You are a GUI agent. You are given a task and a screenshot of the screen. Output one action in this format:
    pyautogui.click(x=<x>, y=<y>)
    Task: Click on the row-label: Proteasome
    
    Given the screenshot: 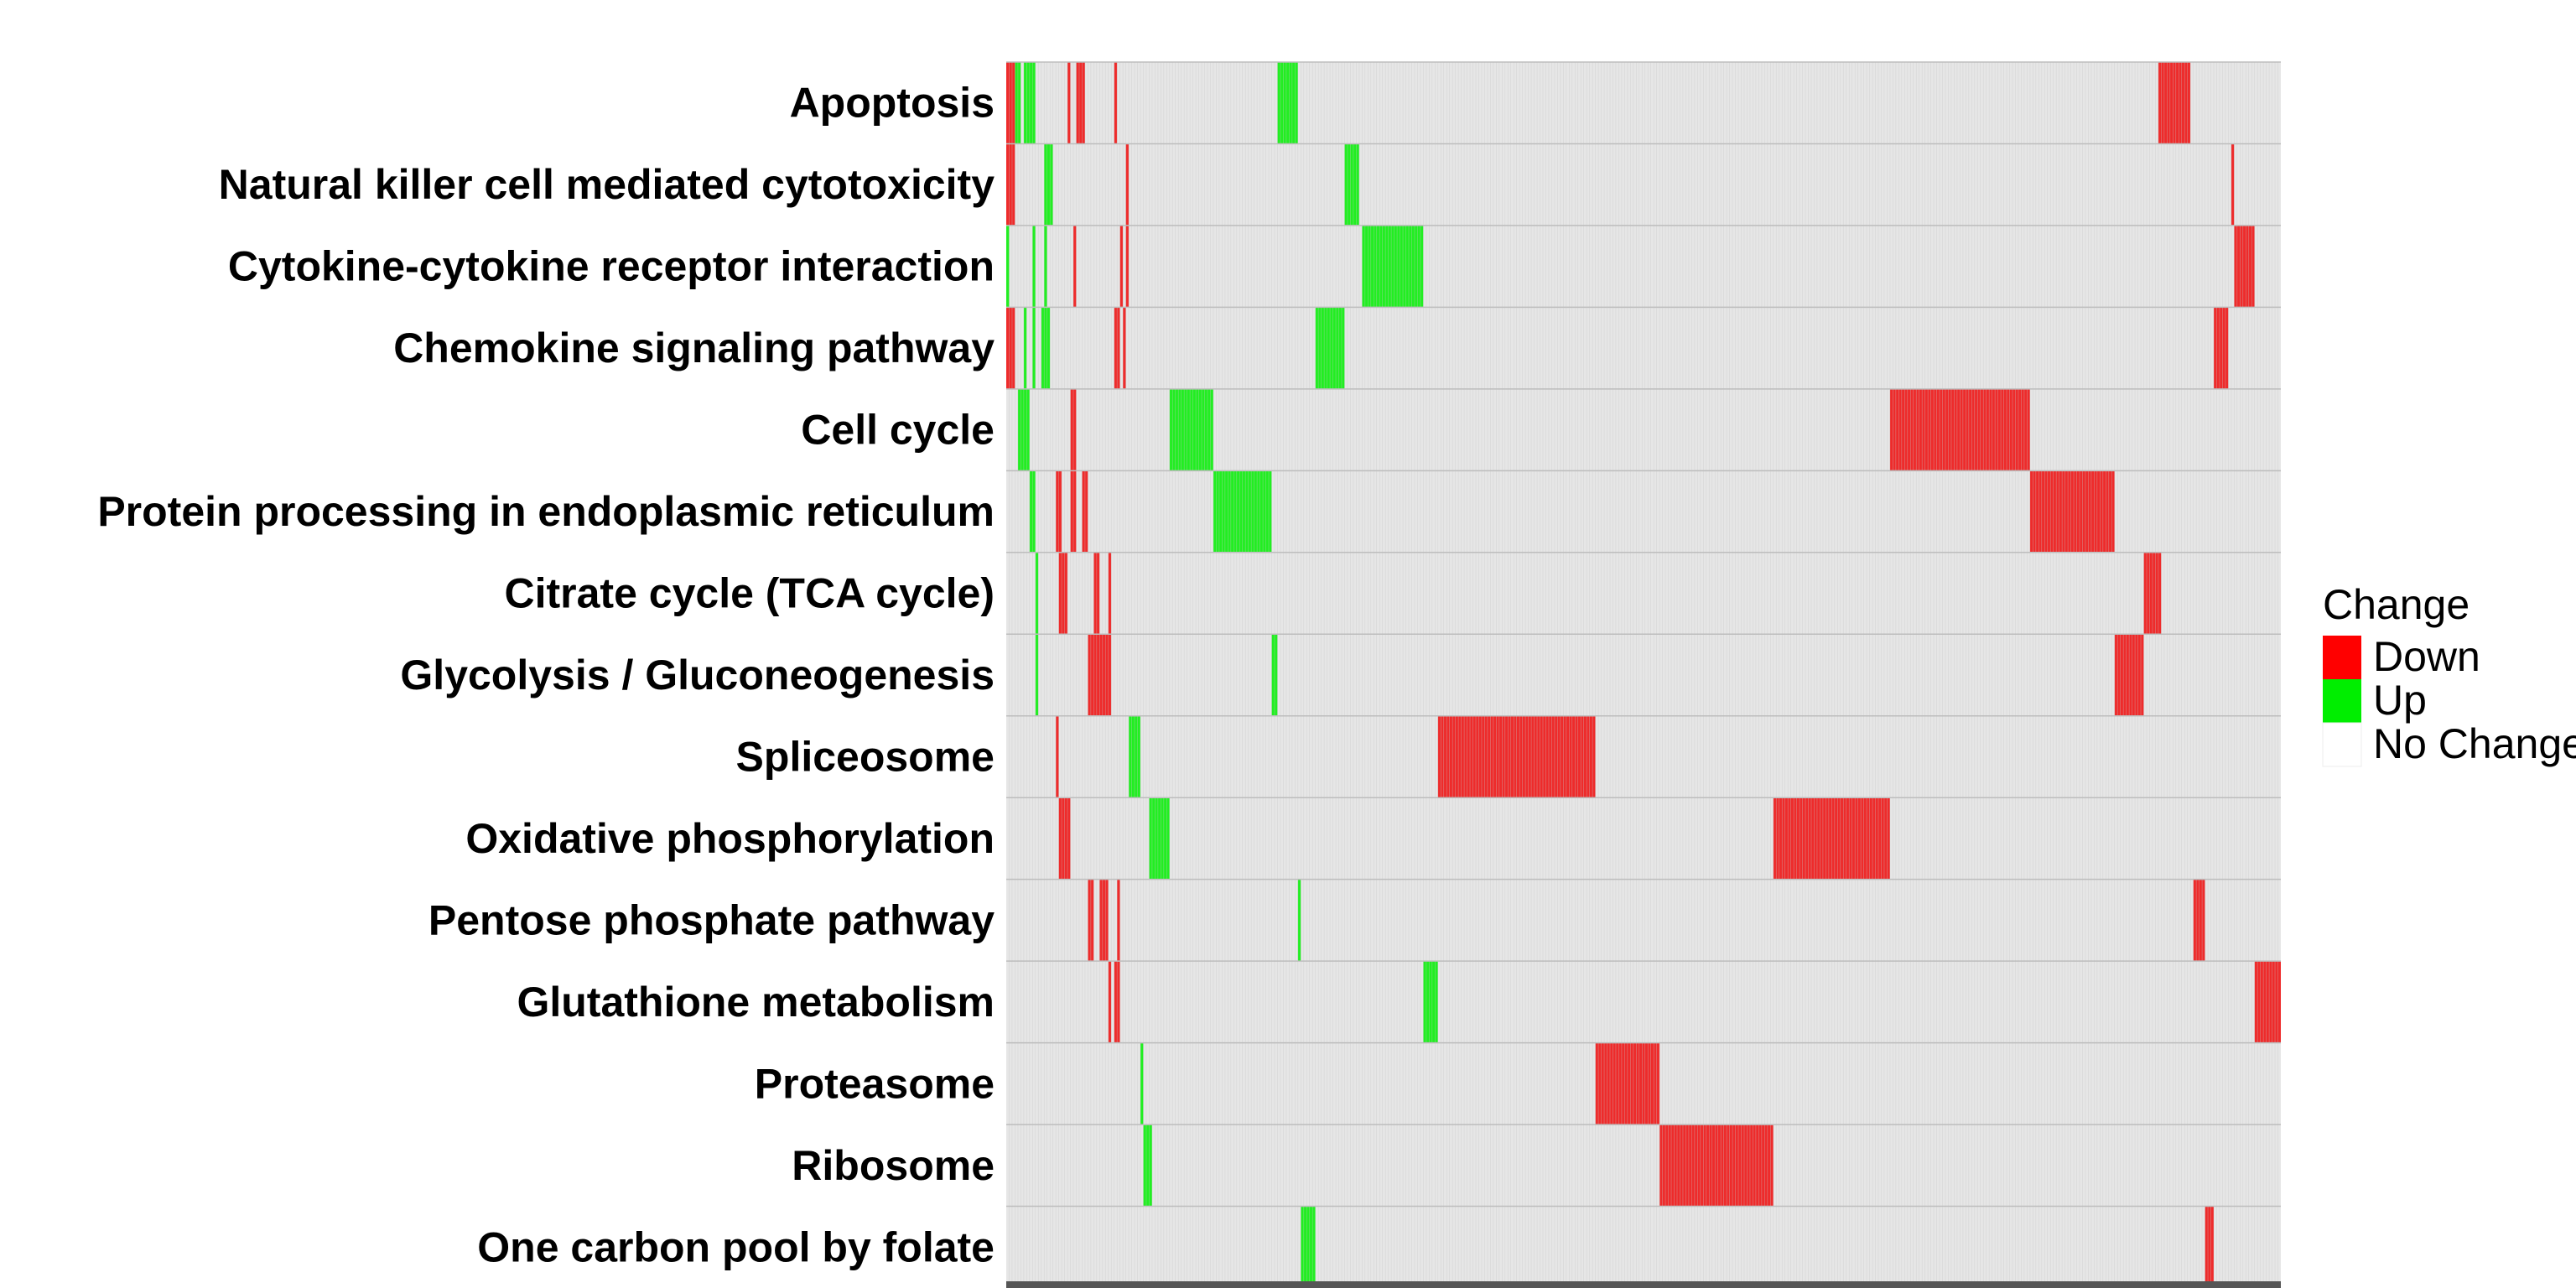 What is the action you would take?
    pyautogui.click(x=875, y=1083)
    